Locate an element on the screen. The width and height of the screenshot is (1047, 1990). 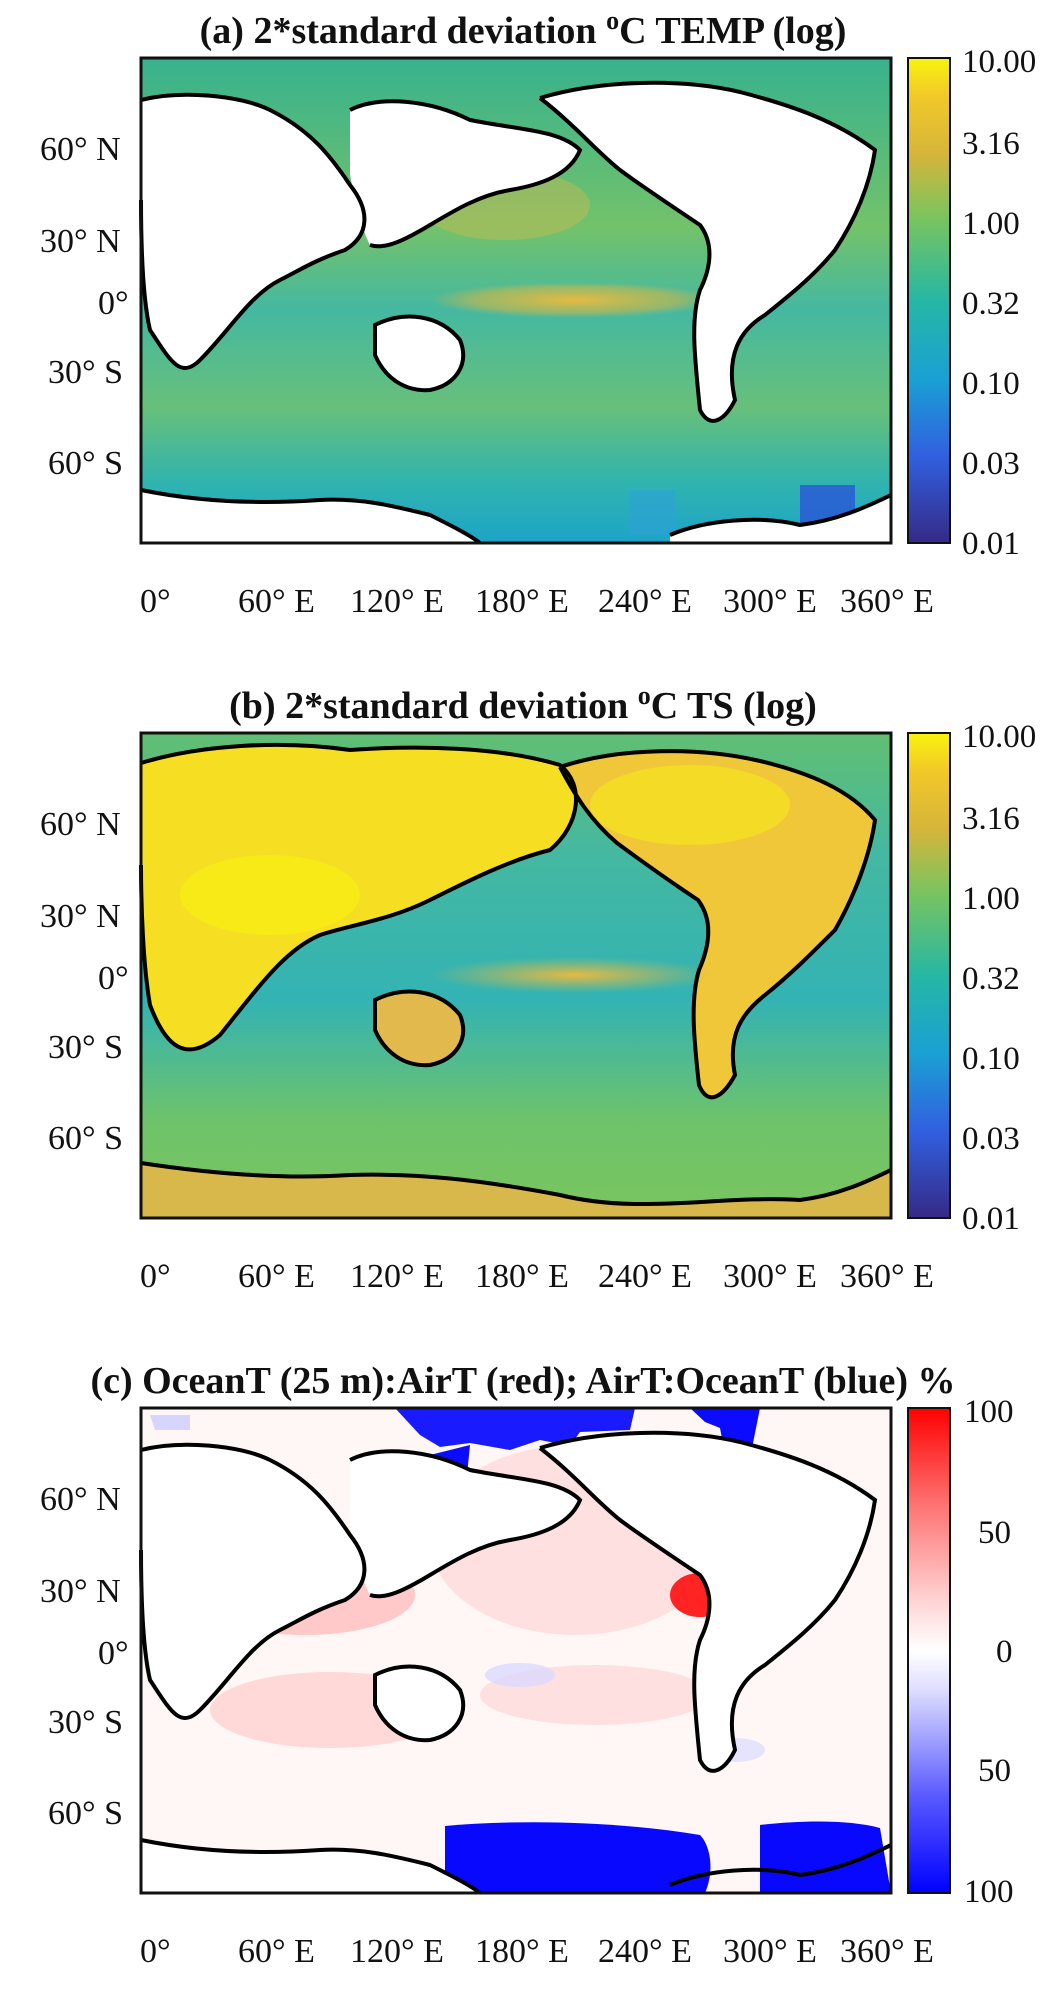
panel-a-ytick-2: 30° N is located at coordinates (80, 241).